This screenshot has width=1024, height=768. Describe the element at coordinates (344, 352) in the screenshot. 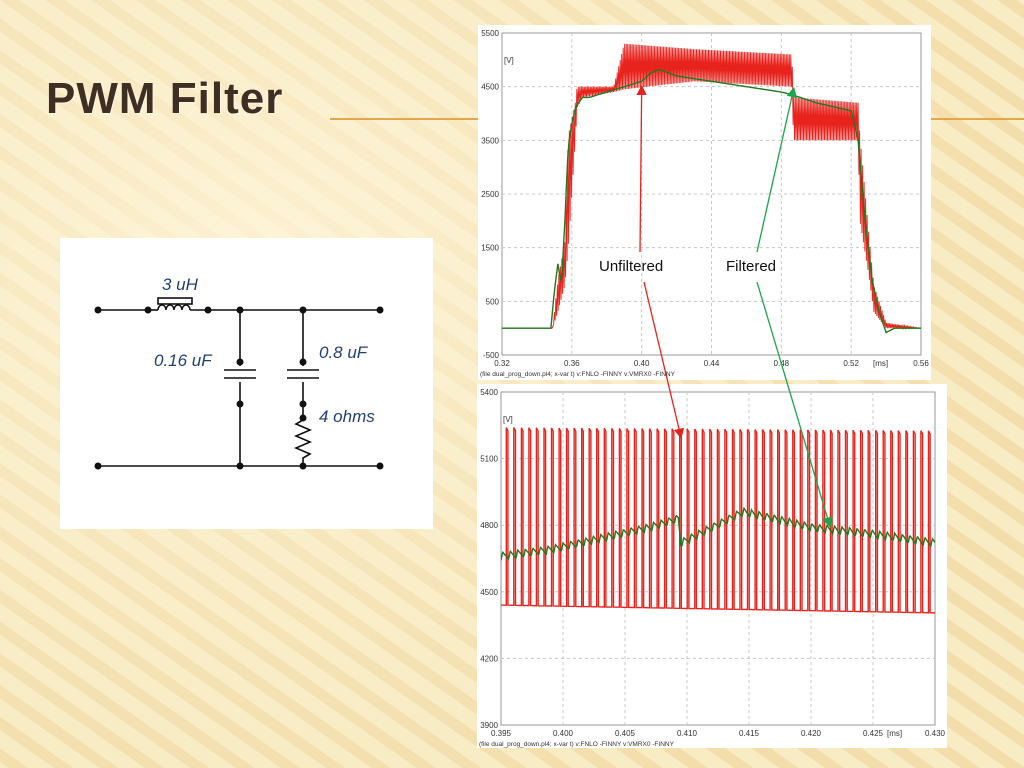

I see `cap2-label: 0.8 uF` at that location.